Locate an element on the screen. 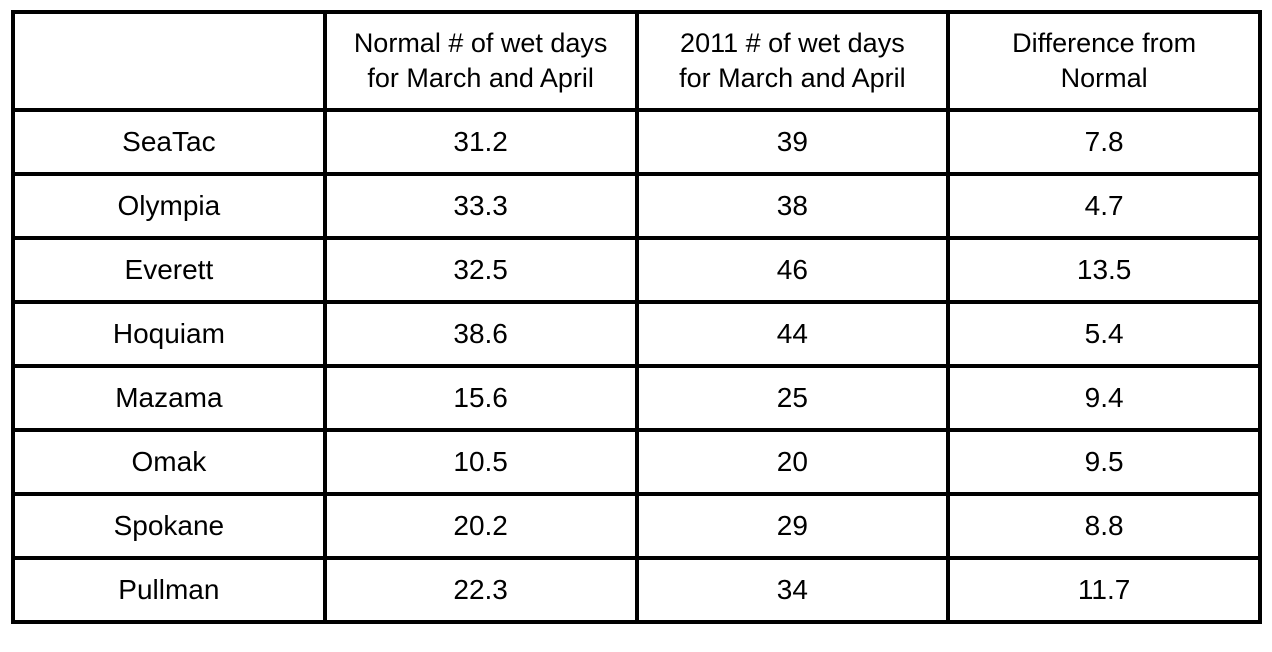 Image resolution: width=1272 pixels, height=652 pixels. 2011-wet-days-value: 29 is located at coordinates (792, 526).